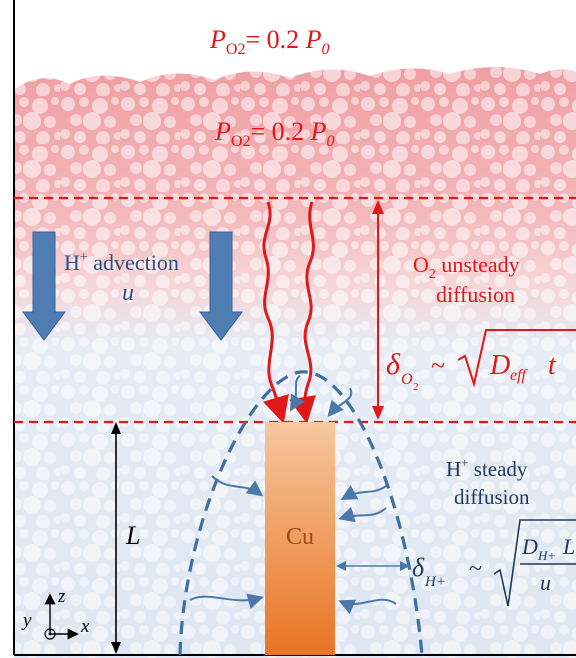  Describe the element at coordinates (132, 535) in the screenshot. I see `length-label: L` at that location.